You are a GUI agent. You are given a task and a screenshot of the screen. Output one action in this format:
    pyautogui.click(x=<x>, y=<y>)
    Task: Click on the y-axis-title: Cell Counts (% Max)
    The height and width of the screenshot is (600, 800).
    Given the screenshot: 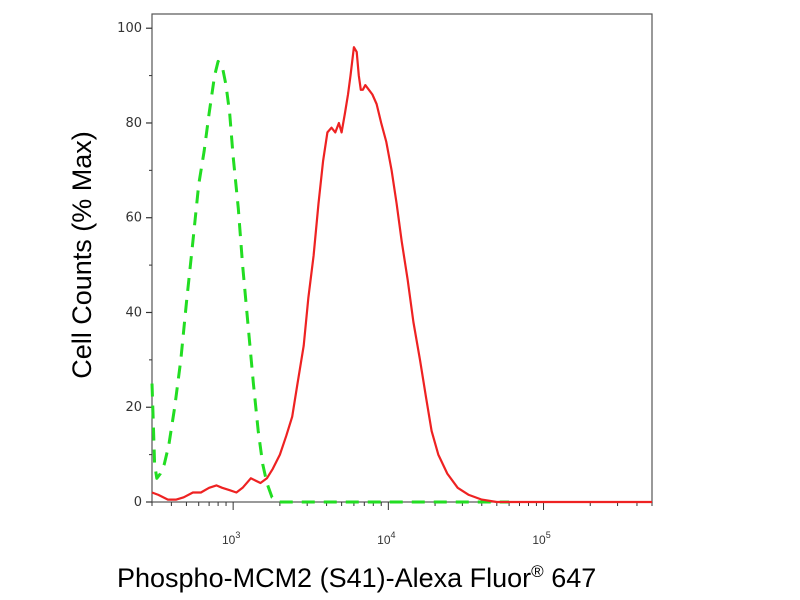 What is the action you would take?
    pyautogui.click(x=82, y=255)
    